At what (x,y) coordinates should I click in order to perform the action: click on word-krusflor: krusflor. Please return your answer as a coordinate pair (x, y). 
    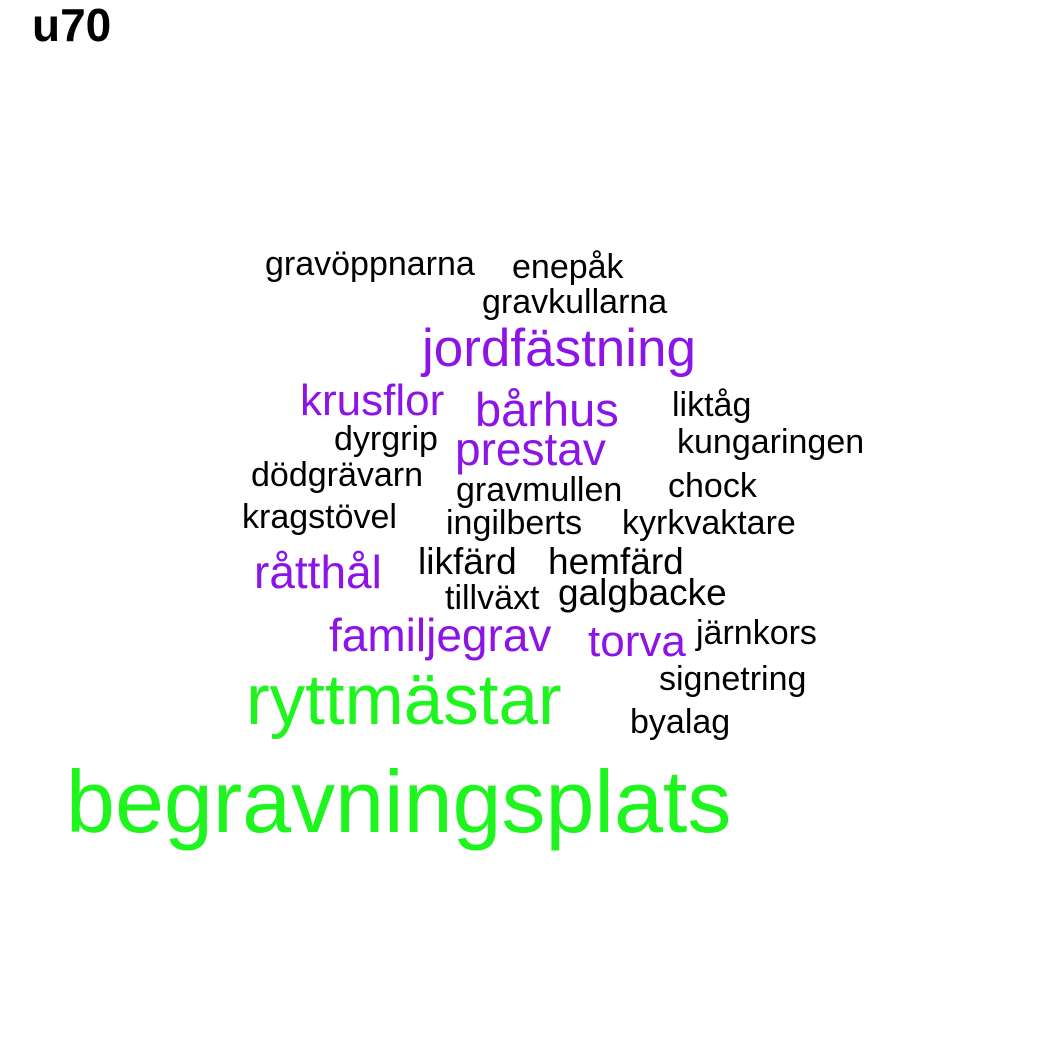
    Looking at the image, I should click on (372, 400).